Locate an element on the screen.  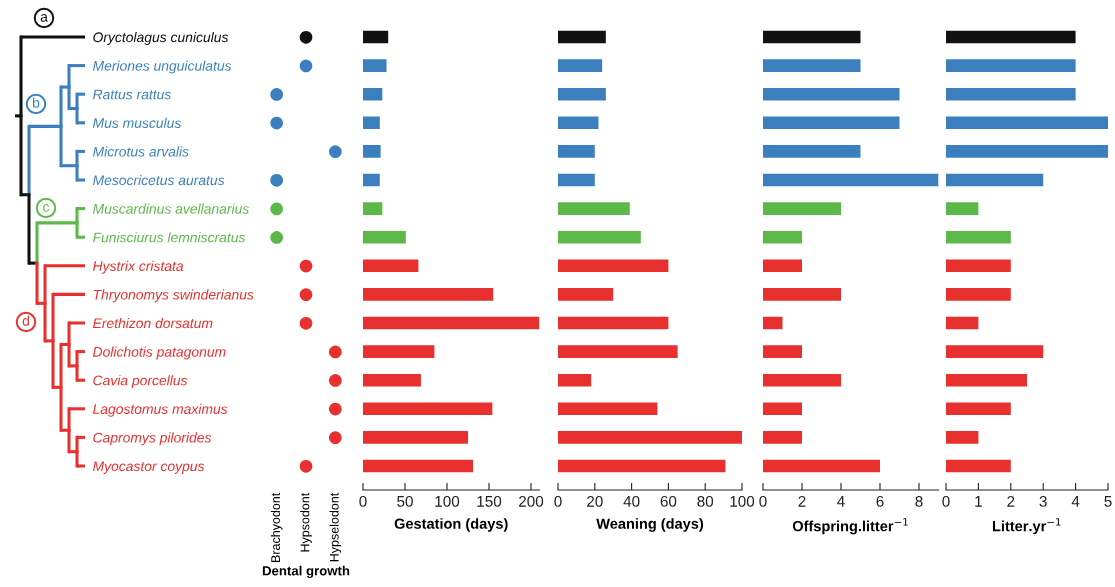
text: b is located at coordinates (36, 102).